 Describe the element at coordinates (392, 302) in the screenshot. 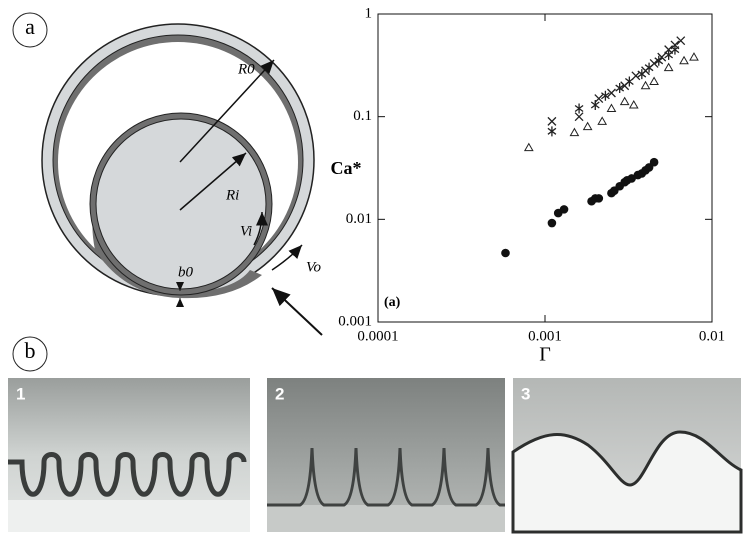

I see `annotation: (a)` at that location.